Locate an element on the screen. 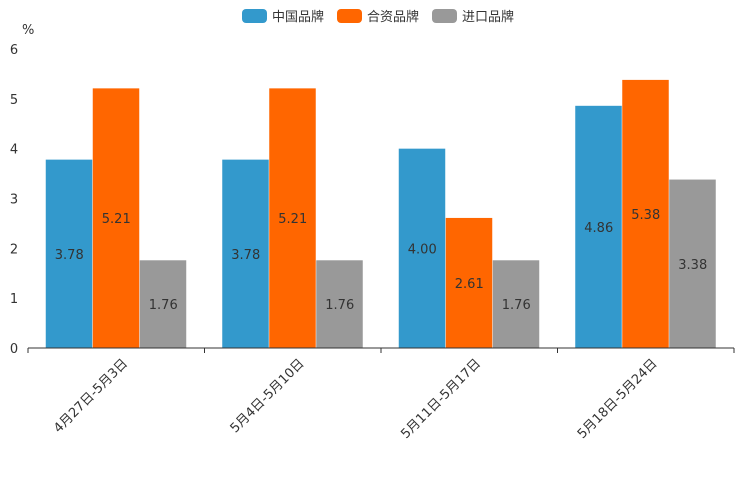 The height and width of the screenshot is (496, 744). y-tick-label: 5 is located at coordinates (14, 100).